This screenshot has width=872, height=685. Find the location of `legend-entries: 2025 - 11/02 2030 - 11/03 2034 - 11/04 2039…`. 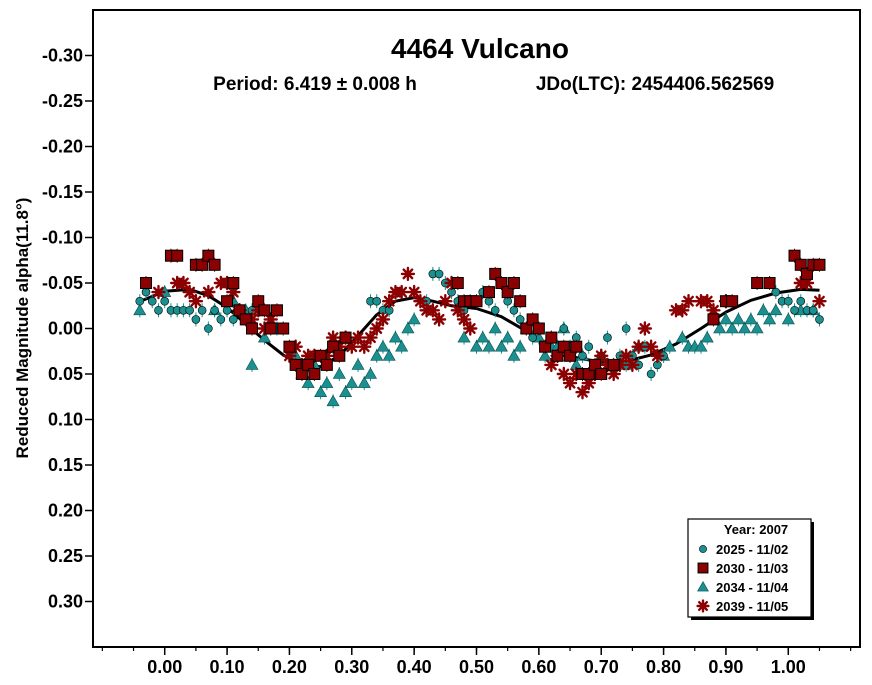

legend-entries: 2025 - 11/02 2030 - 11/03 2034 - 11/04 2039… is located at coordinates (742, 578).